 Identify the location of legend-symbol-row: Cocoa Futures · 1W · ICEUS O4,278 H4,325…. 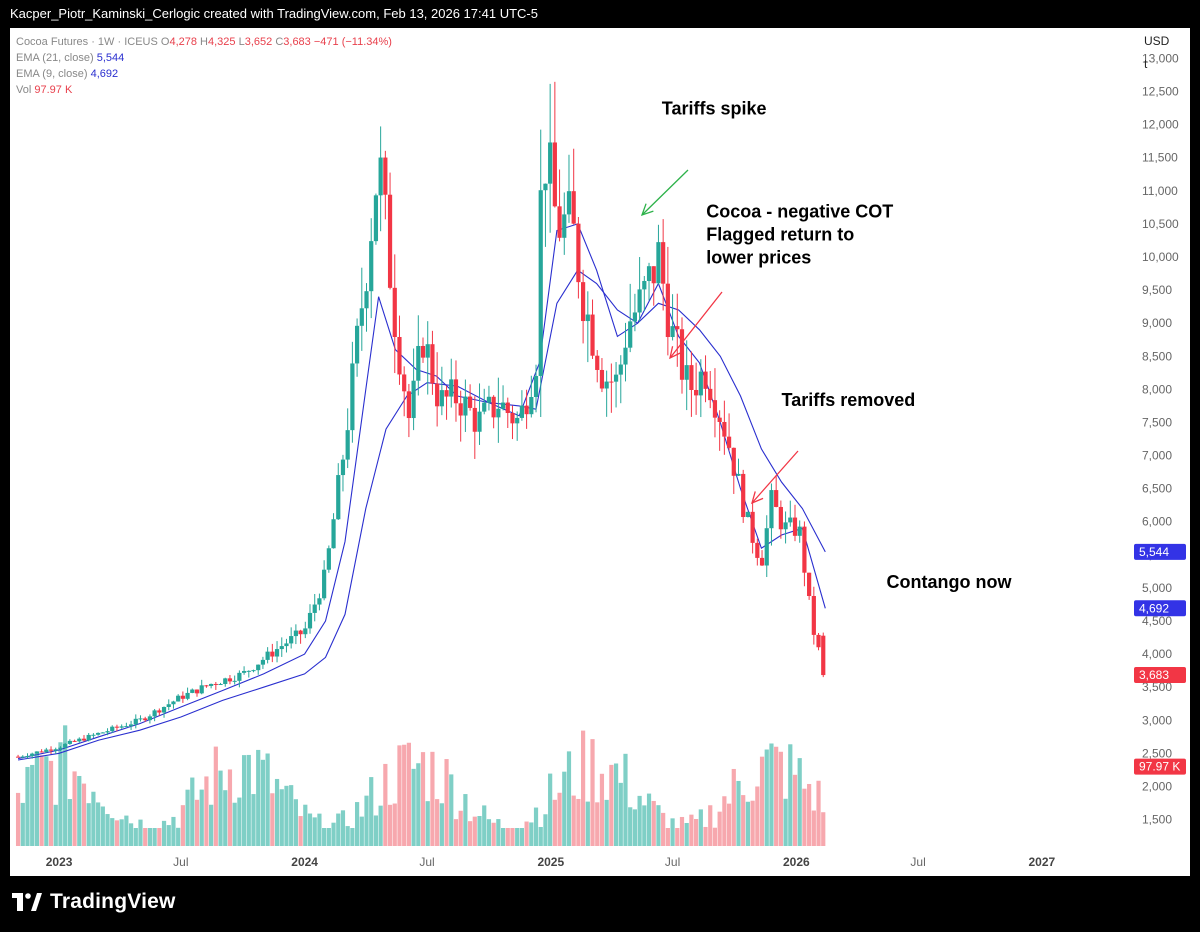
(204, 42).